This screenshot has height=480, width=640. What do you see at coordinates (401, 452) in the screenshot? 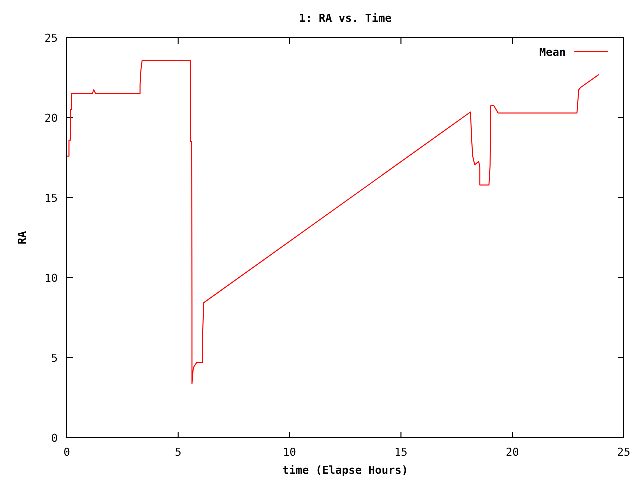
I see `x-tick-label: 15` at bounding box center [401, 452].